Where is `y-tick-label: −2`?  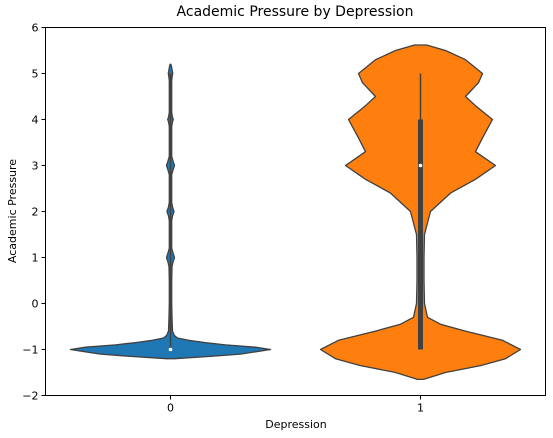
y-tick-label: −2 is located at coordinates (30, 396).